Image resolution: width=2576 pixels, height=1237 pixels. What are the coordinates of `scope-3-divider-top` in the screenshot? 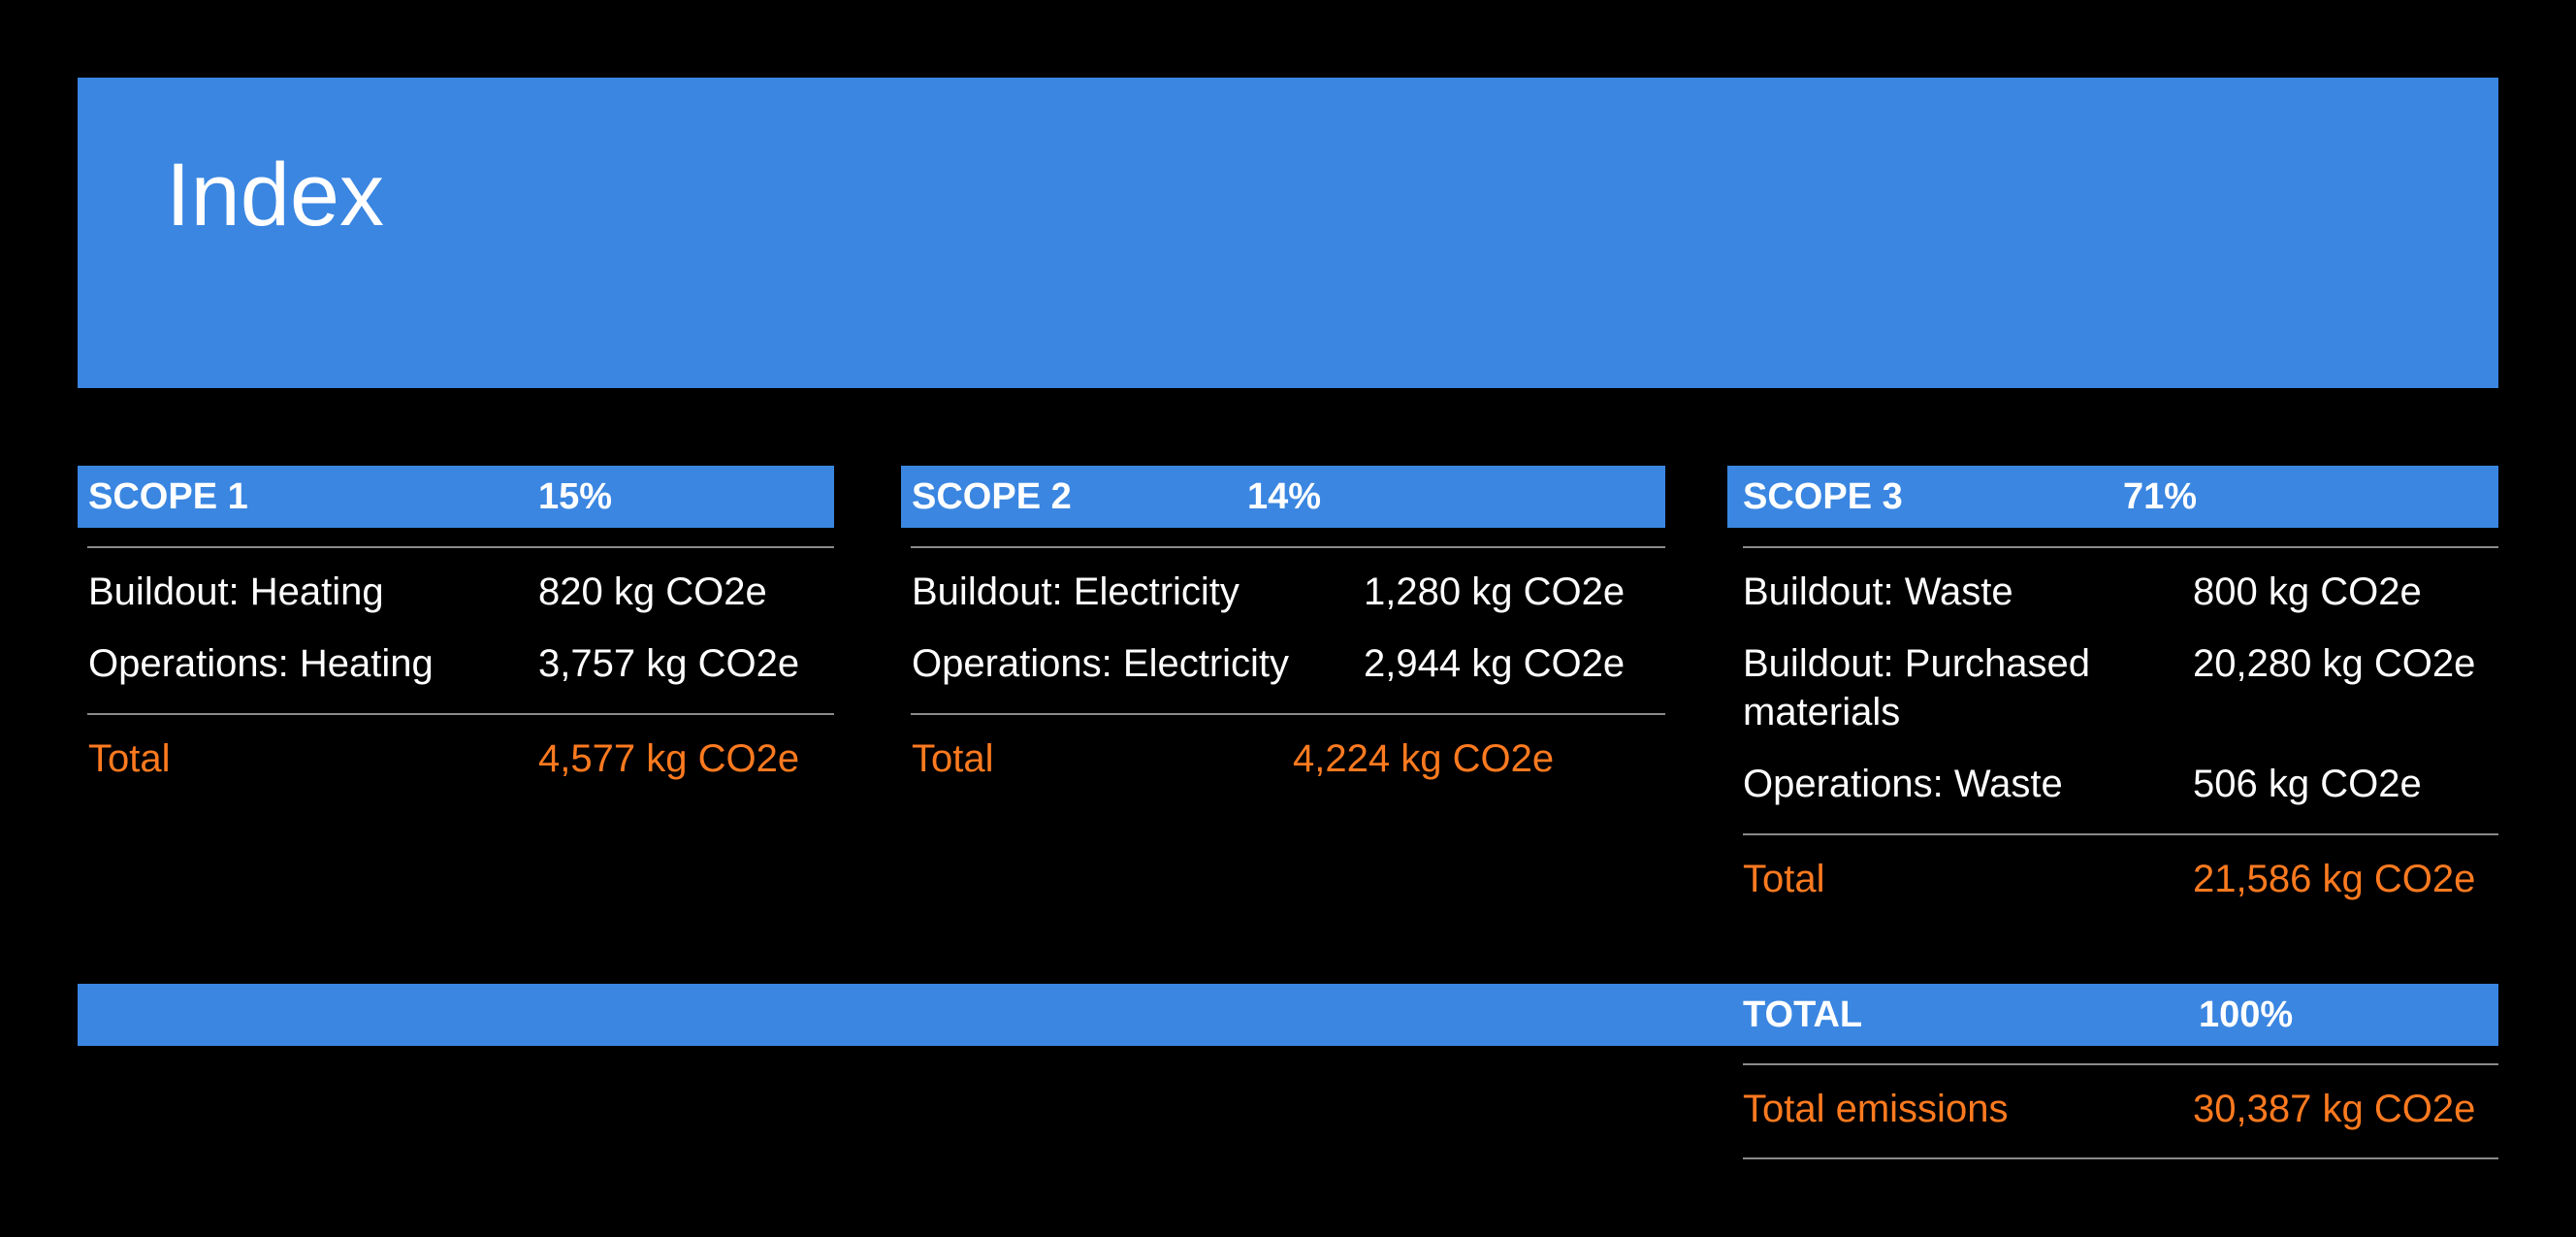 It's located at (2120, 547).